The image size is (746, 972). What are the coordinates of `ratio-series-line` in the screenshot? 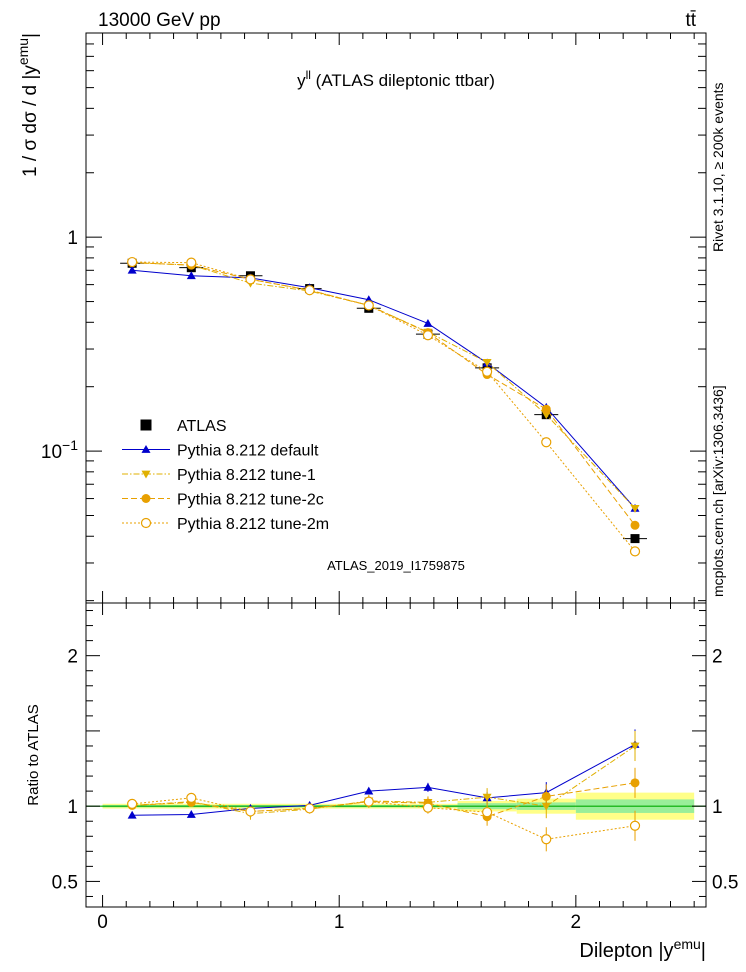 It's located at (384, 818).